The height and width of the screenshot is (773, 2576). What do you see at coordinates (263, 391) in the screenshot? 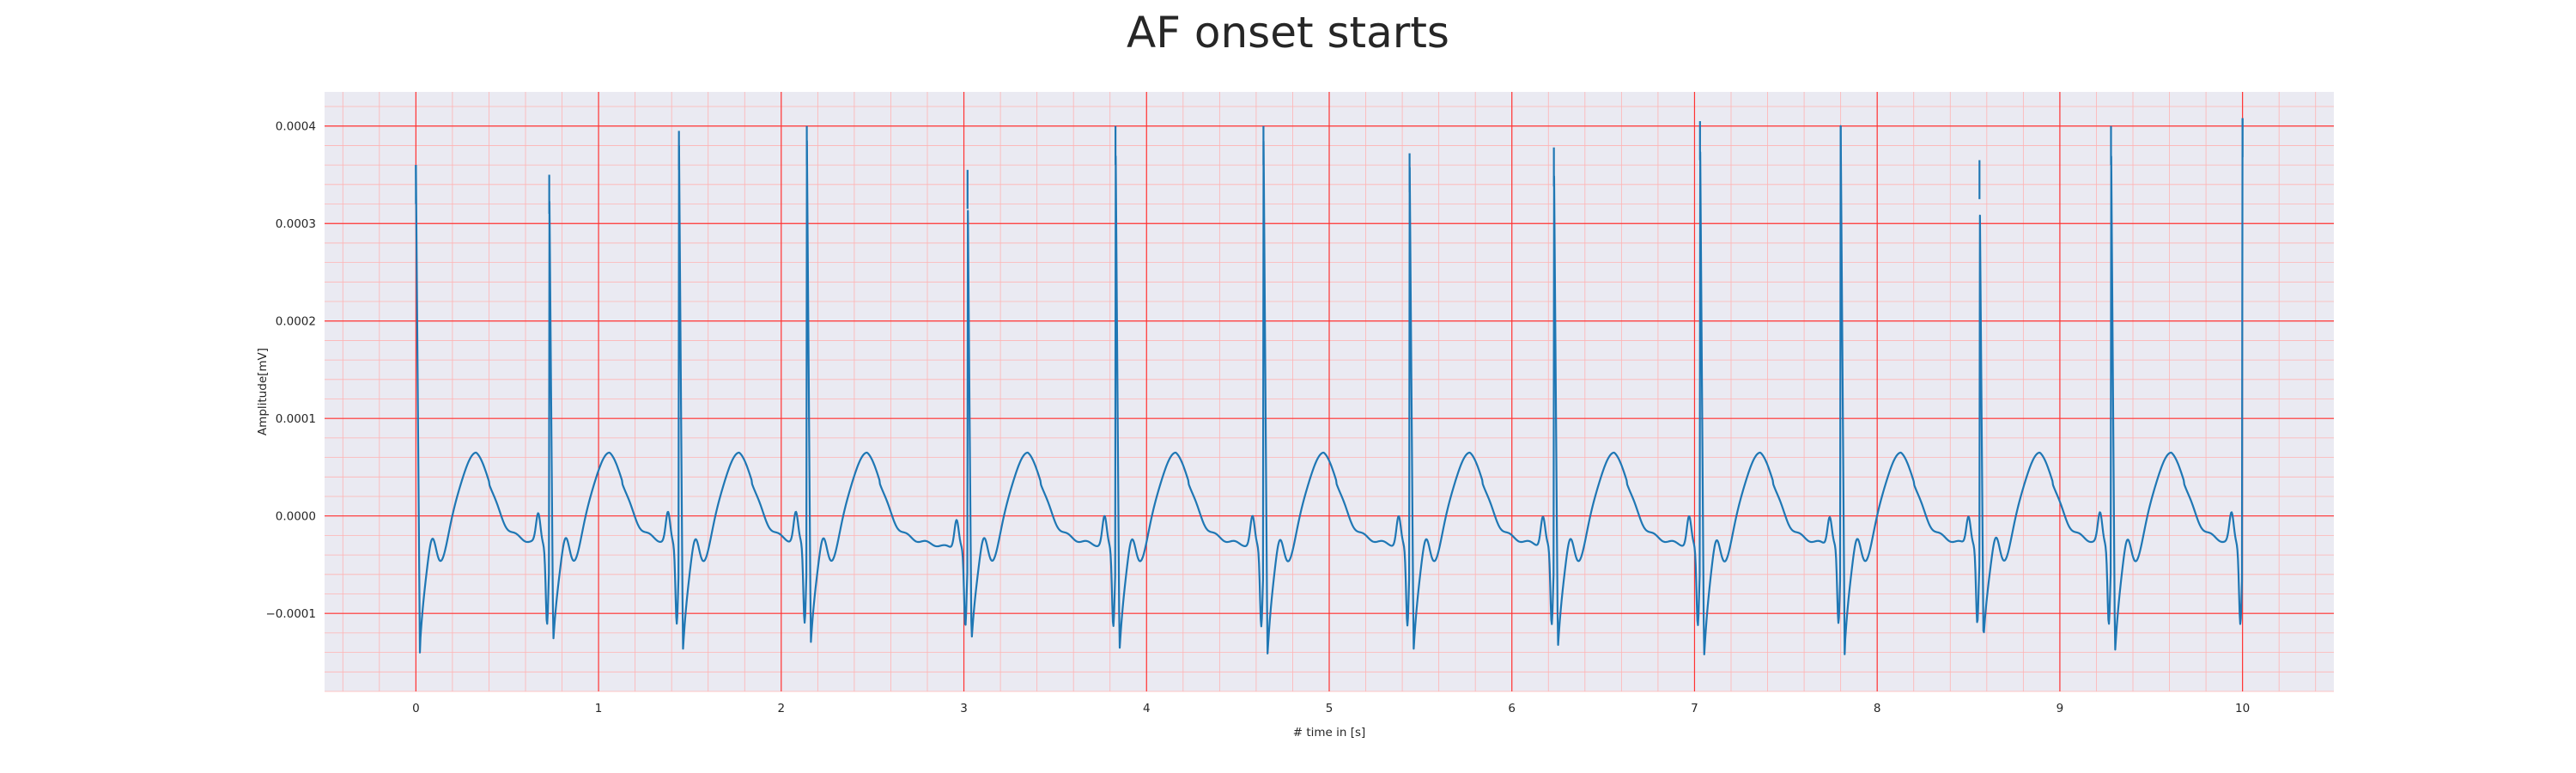
I see `y-axis-label: Amplitude[mV]` at bounding box center [263, 391].